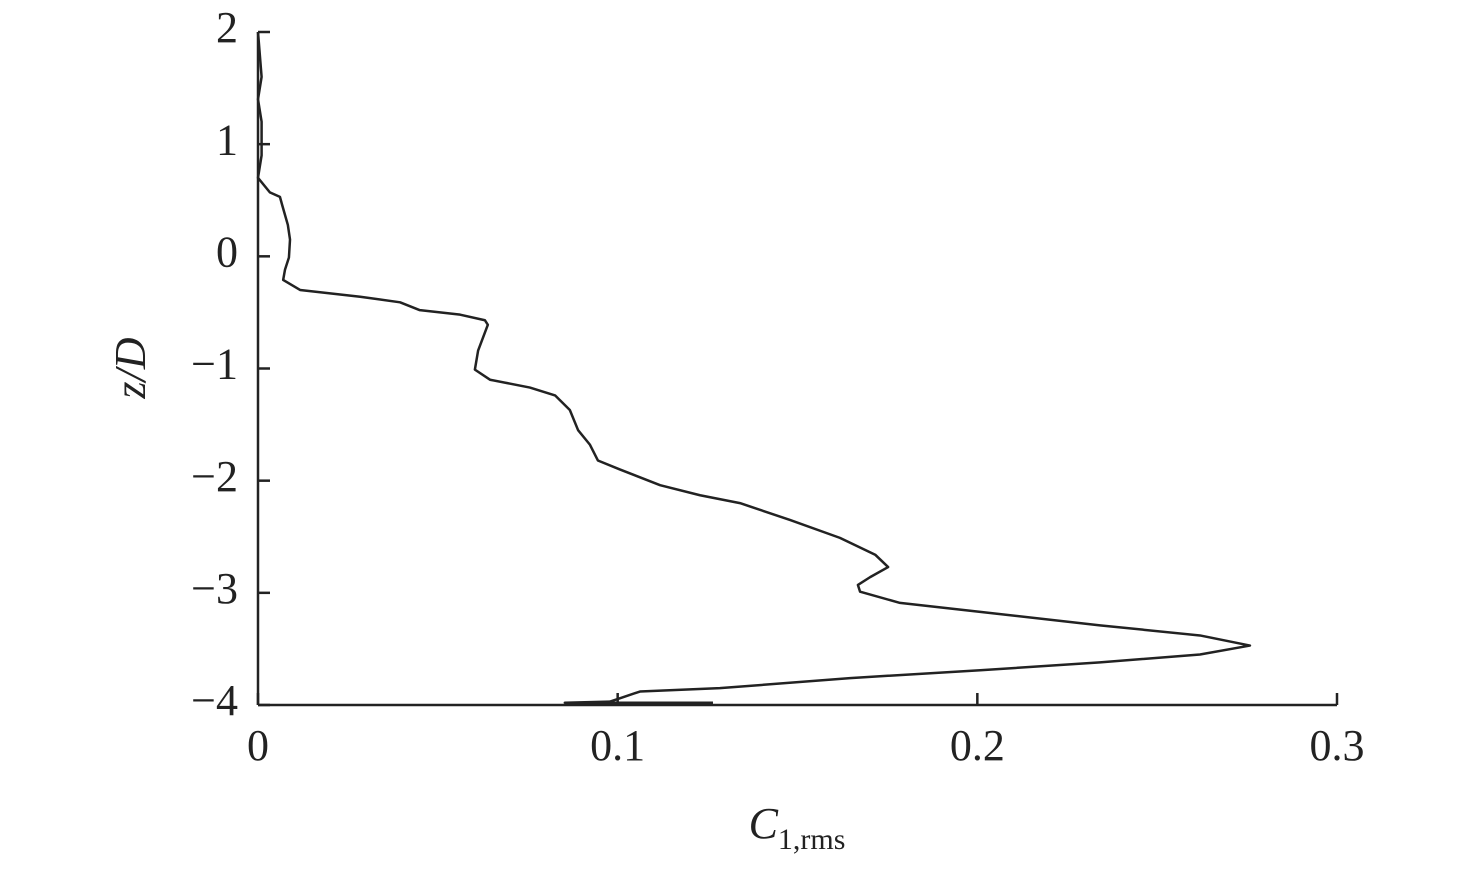  I want to click on x-tick-label: 0.2, so click(977, 745).